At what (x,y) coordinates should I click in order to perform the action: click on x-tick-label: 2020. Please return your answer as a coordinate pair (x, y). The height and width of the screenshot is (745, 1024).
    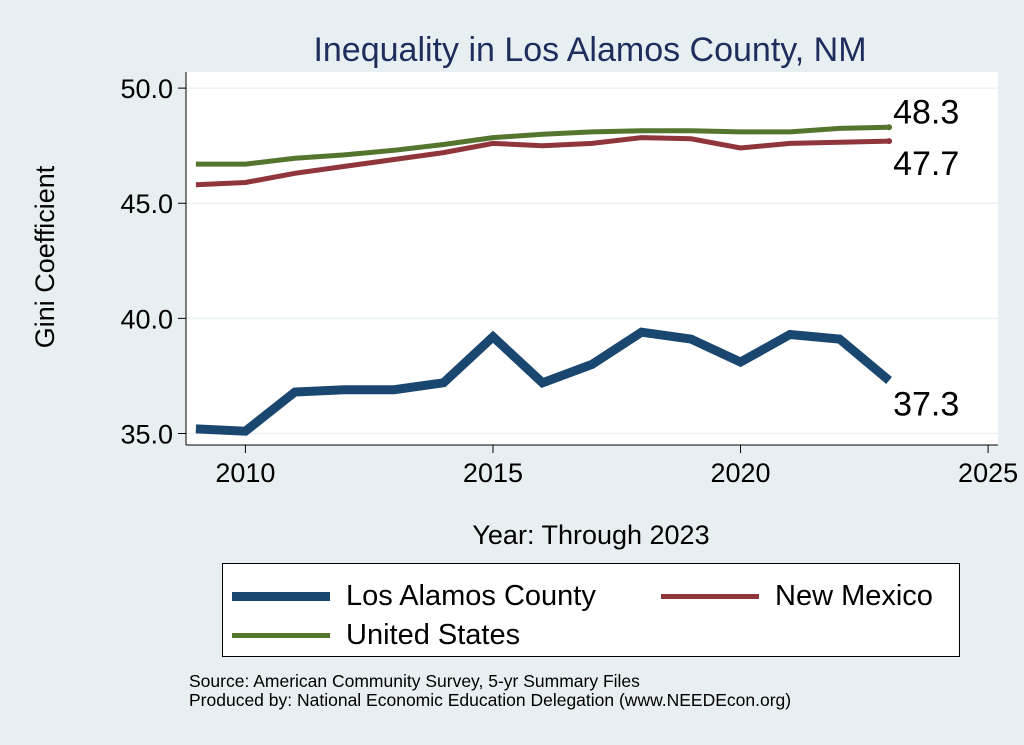
    Looking at the image, I should click on (740, 473).